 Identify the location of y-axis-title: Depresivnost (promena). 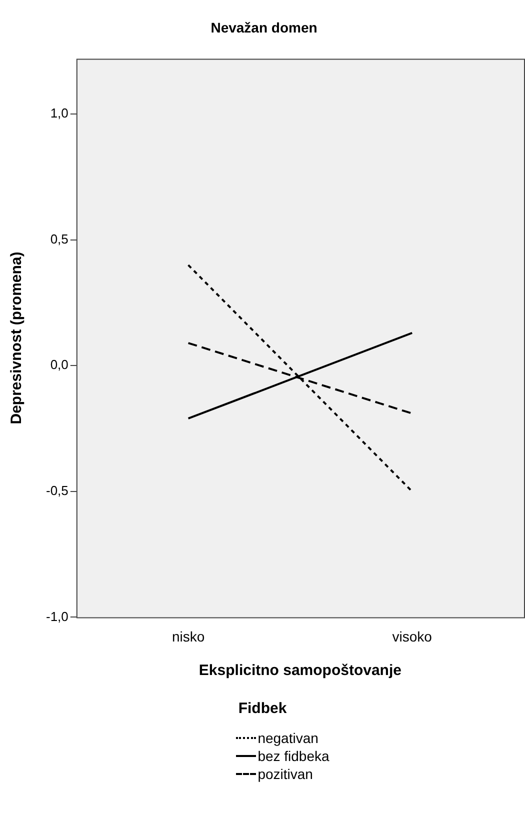
(17, 338).